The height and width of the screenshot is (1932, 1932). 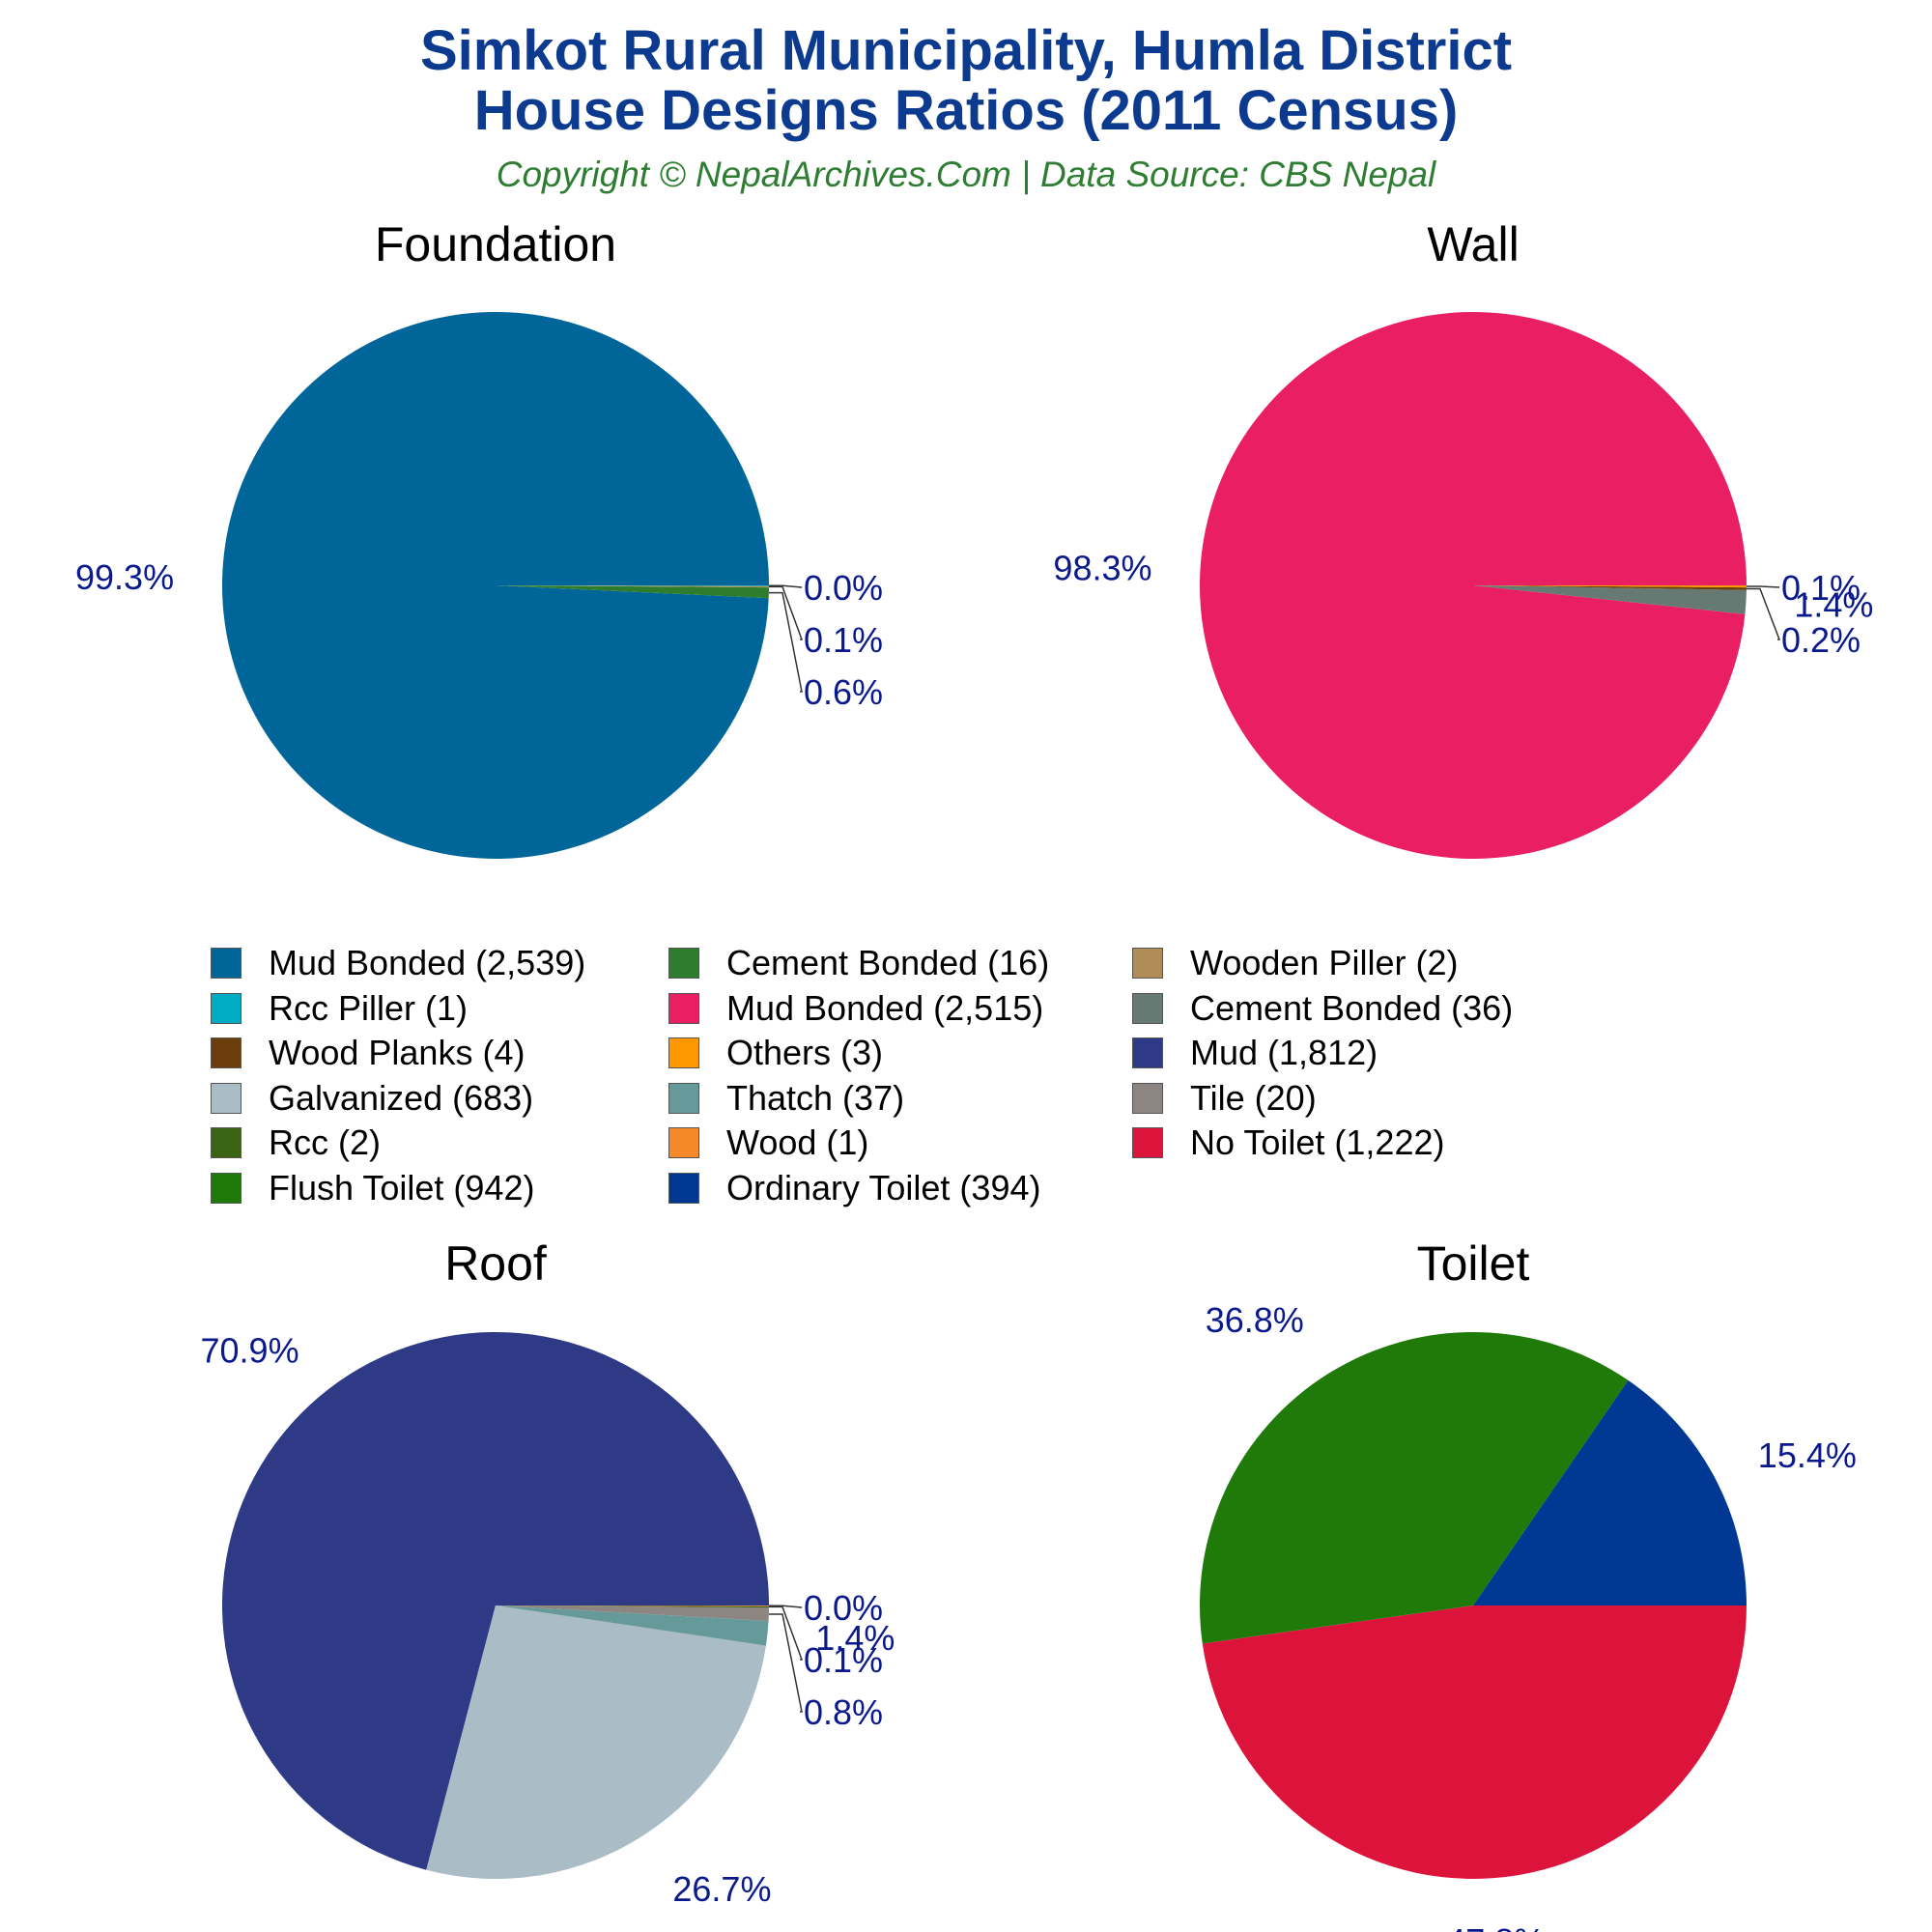 I want to click on pie-slice-wooden-piller, so click(x=632, y=586).